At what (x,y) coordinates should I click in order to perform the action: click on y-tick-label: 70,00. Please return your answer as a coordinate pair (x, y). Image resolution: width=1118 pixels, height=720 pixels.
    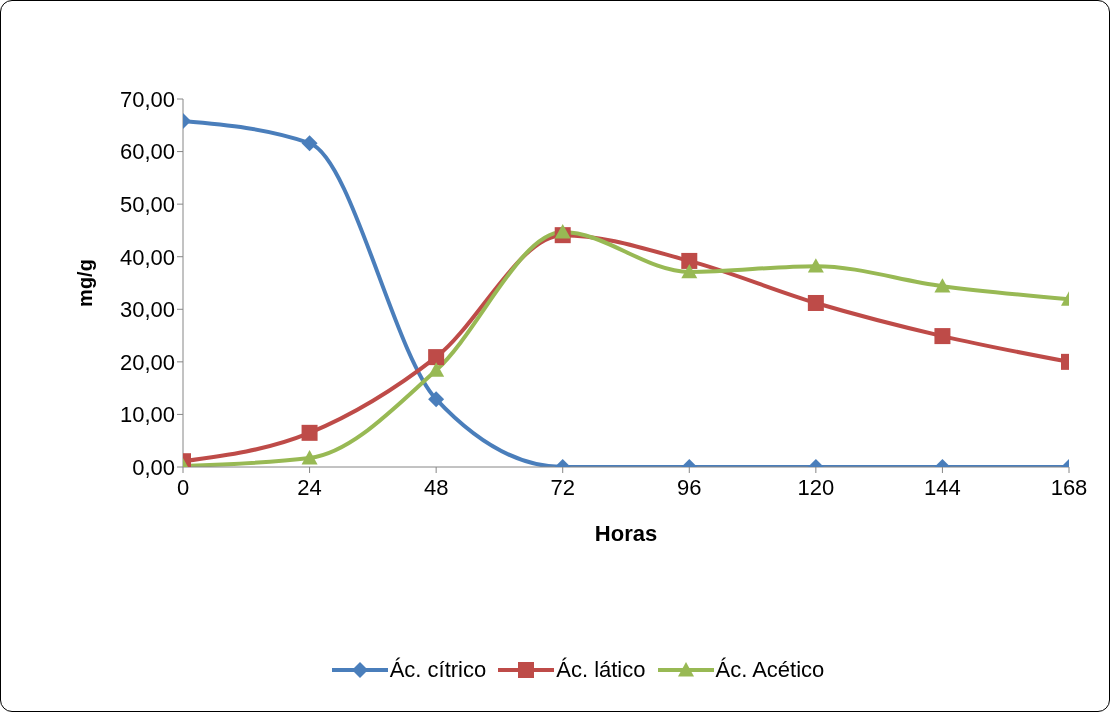
    Looking at the image, I should click on (147, 99).